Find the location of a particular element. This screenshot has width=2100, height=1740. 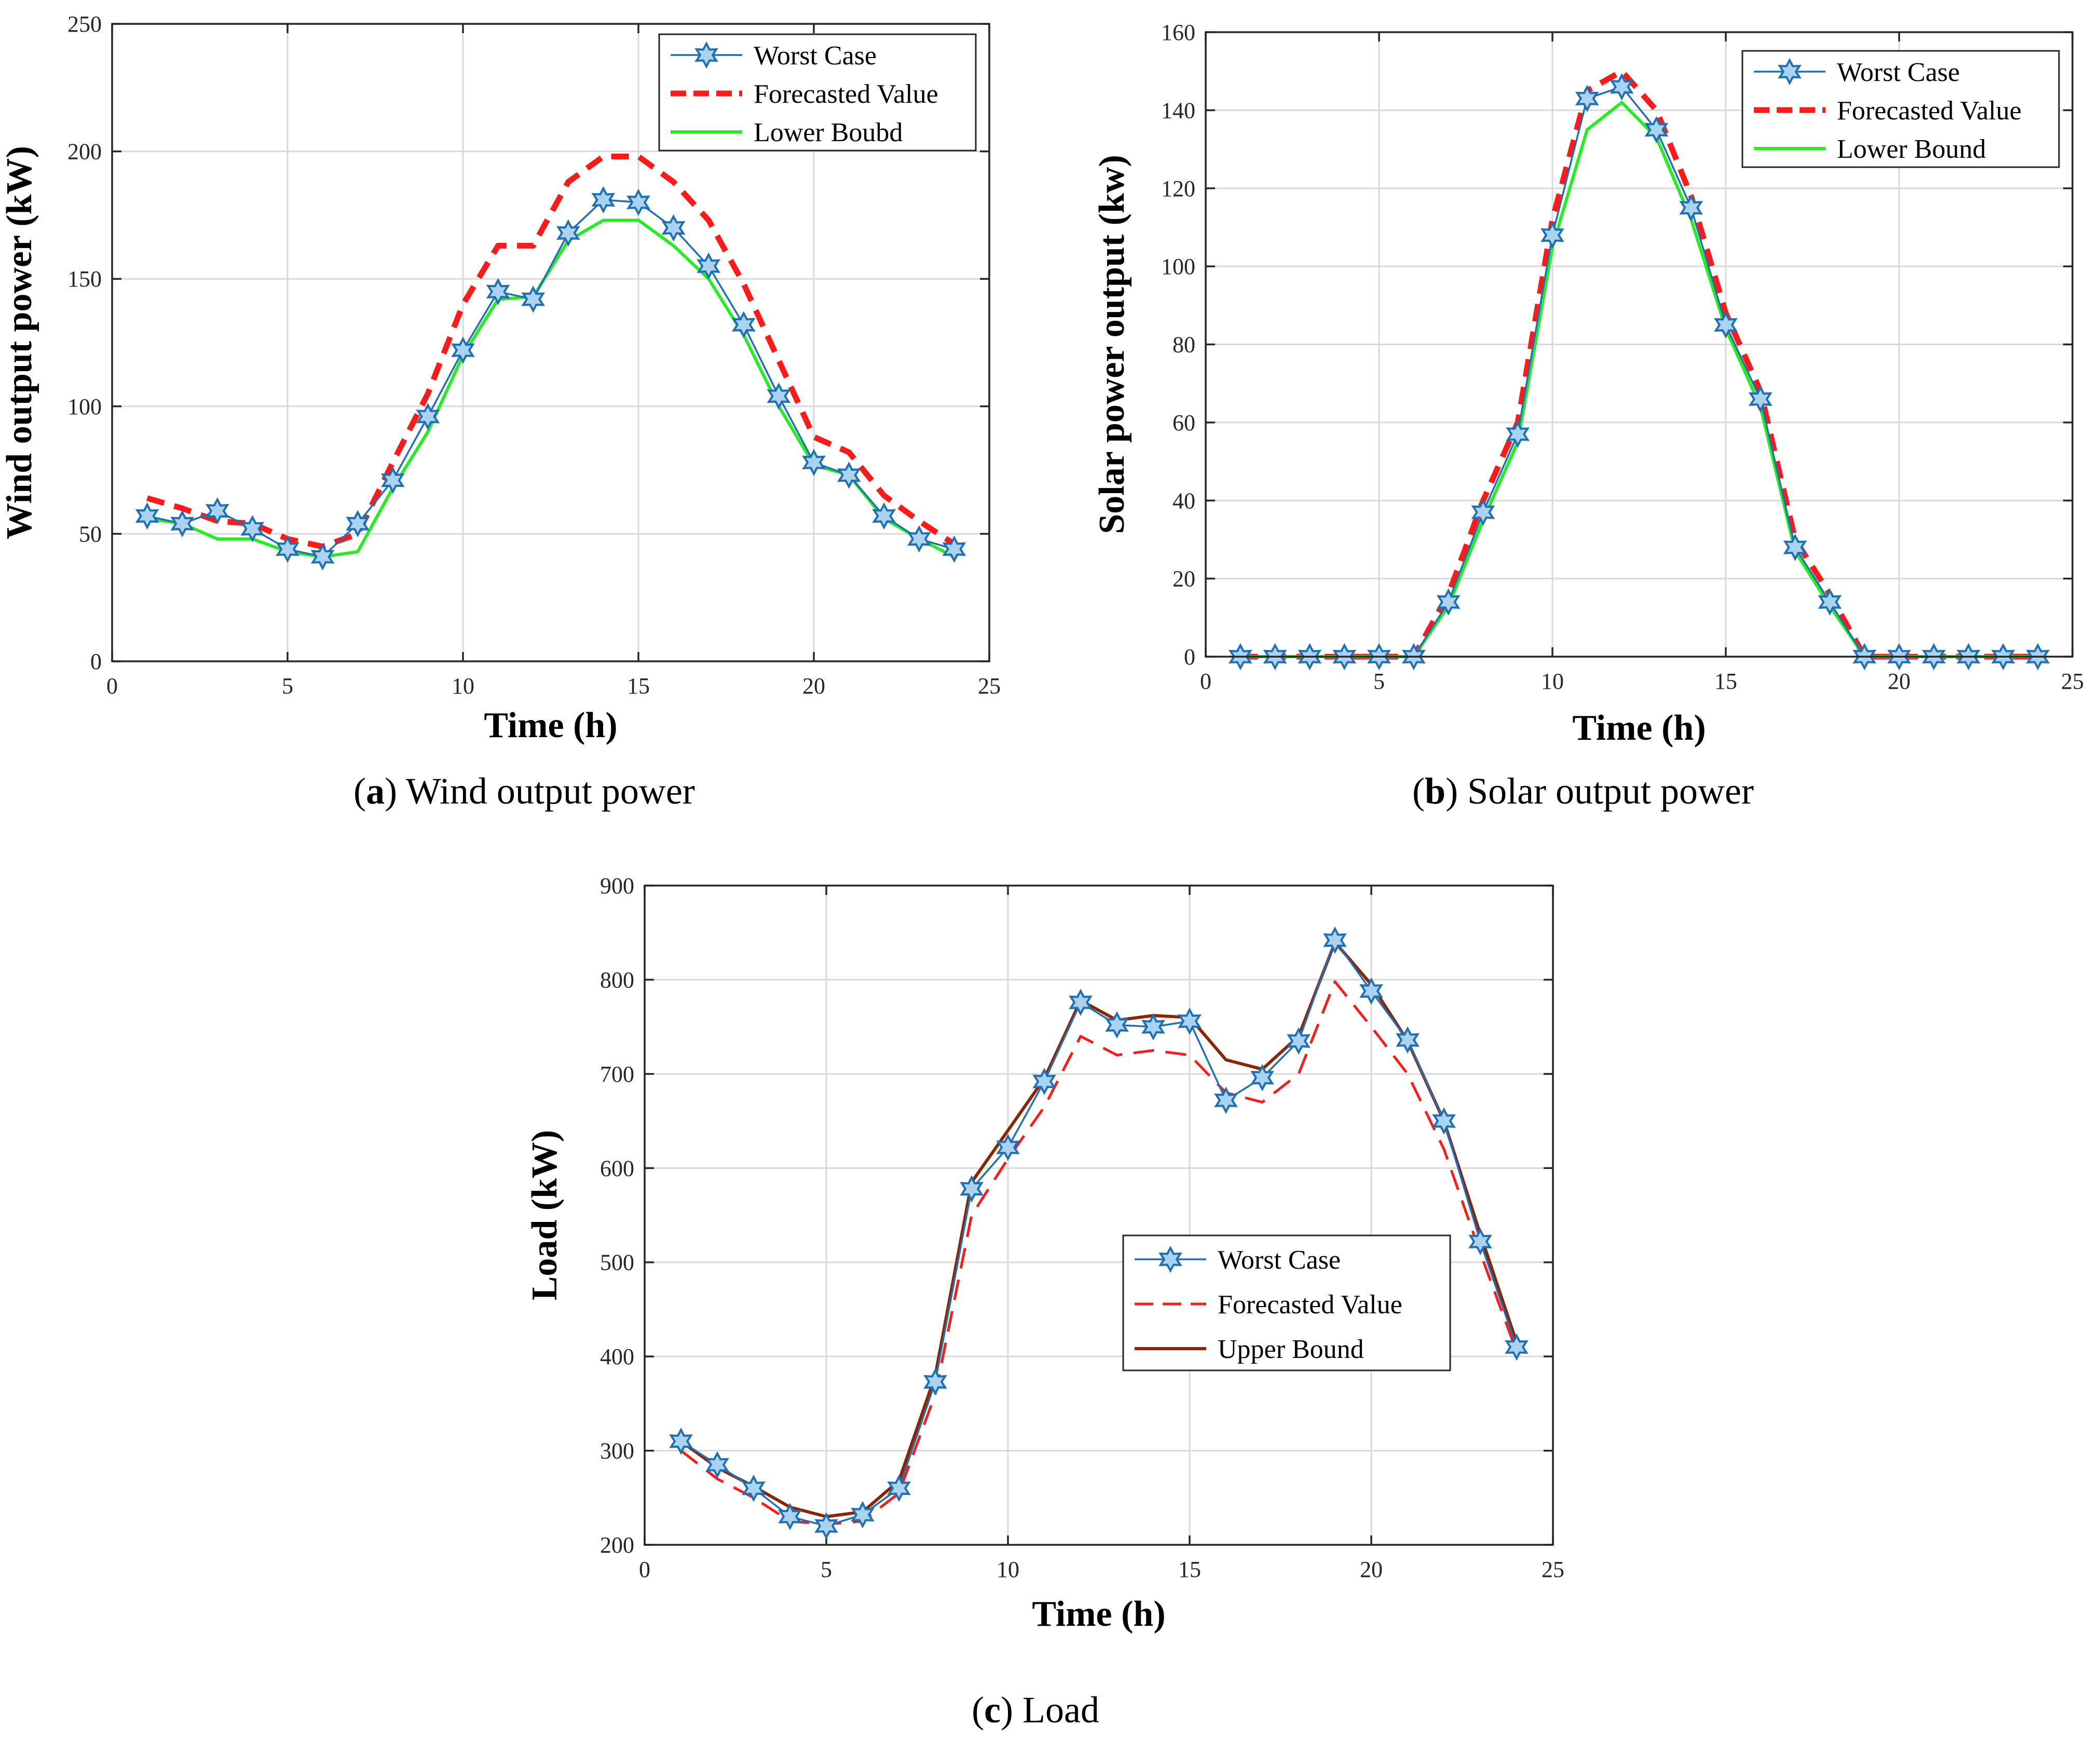

y-tick-label: 500 is located at coordinates (617, 1262).